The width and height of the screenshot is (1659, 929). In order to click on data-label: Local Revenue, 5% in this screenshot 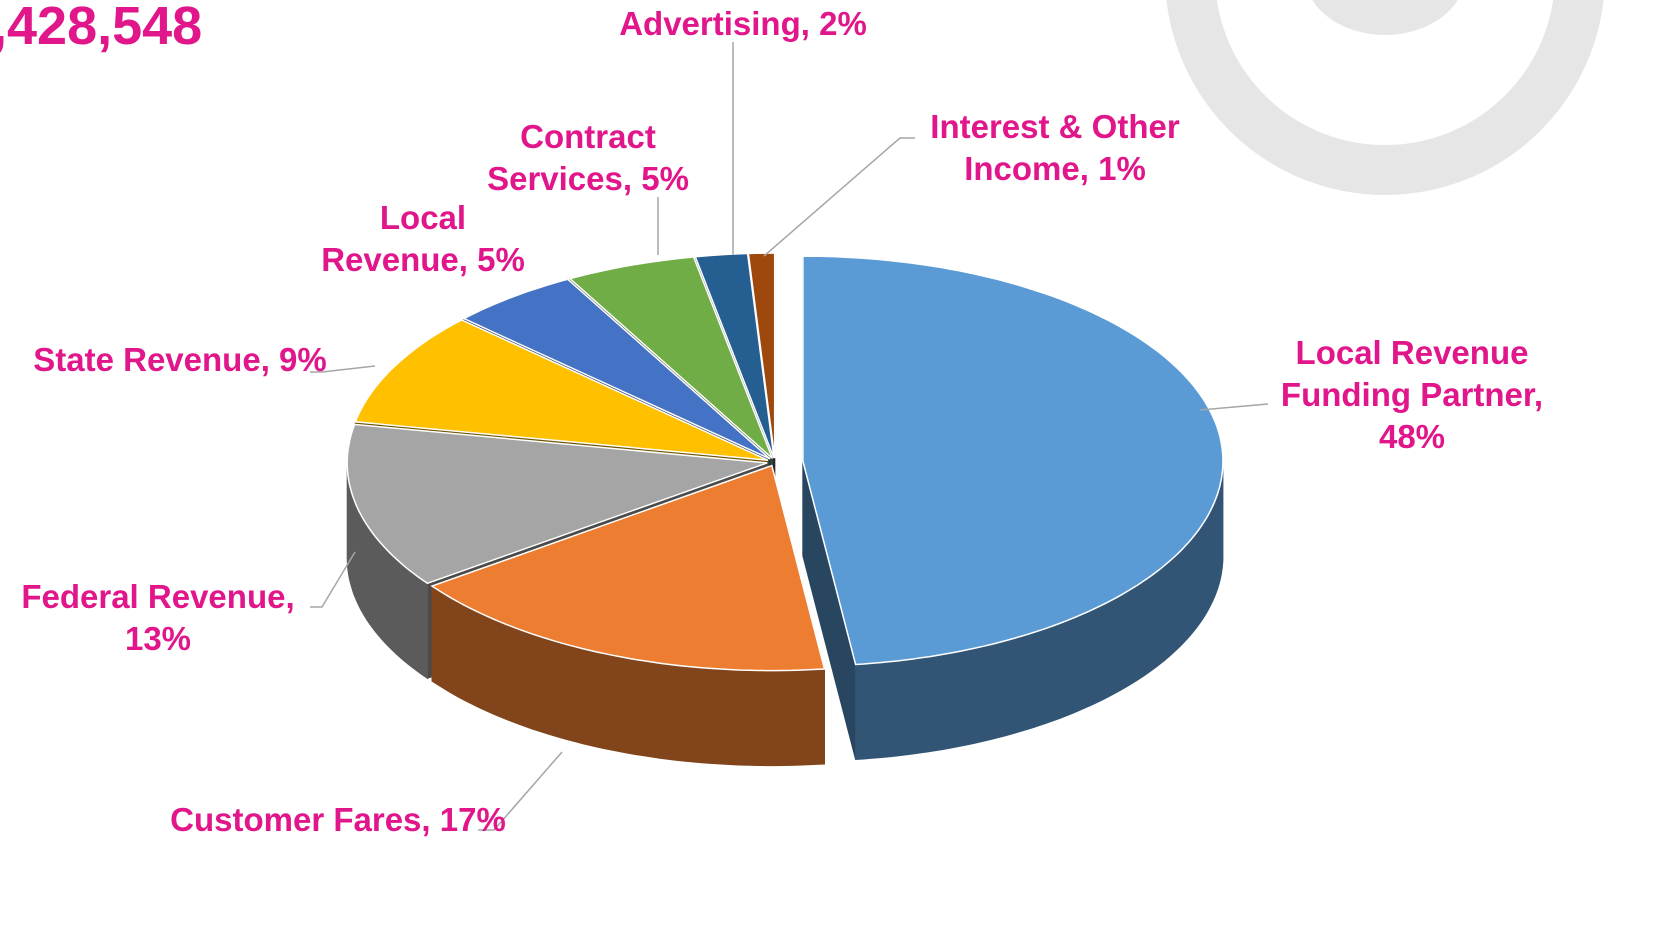, I will do `click(423, 239)`.